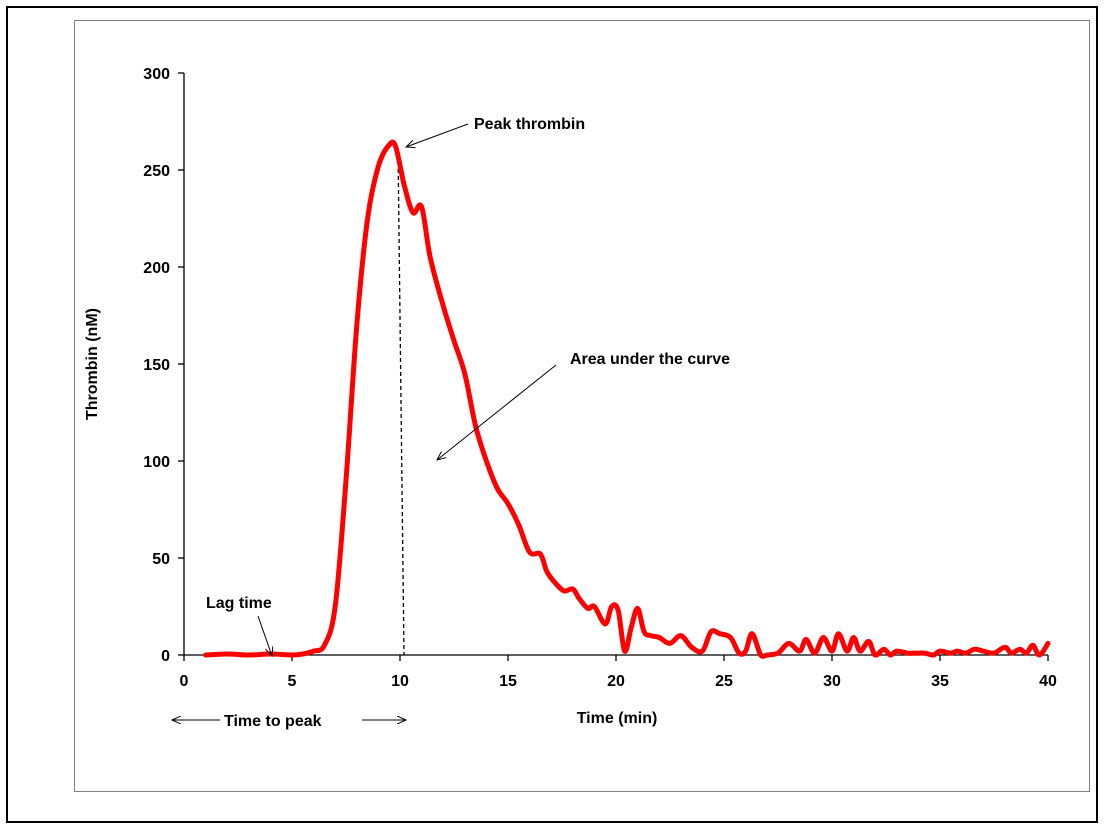  Describe the element at coordinates (529, 124) in the screenshot. I see `peak-thrombin-label: Peak thrombin` at that location.